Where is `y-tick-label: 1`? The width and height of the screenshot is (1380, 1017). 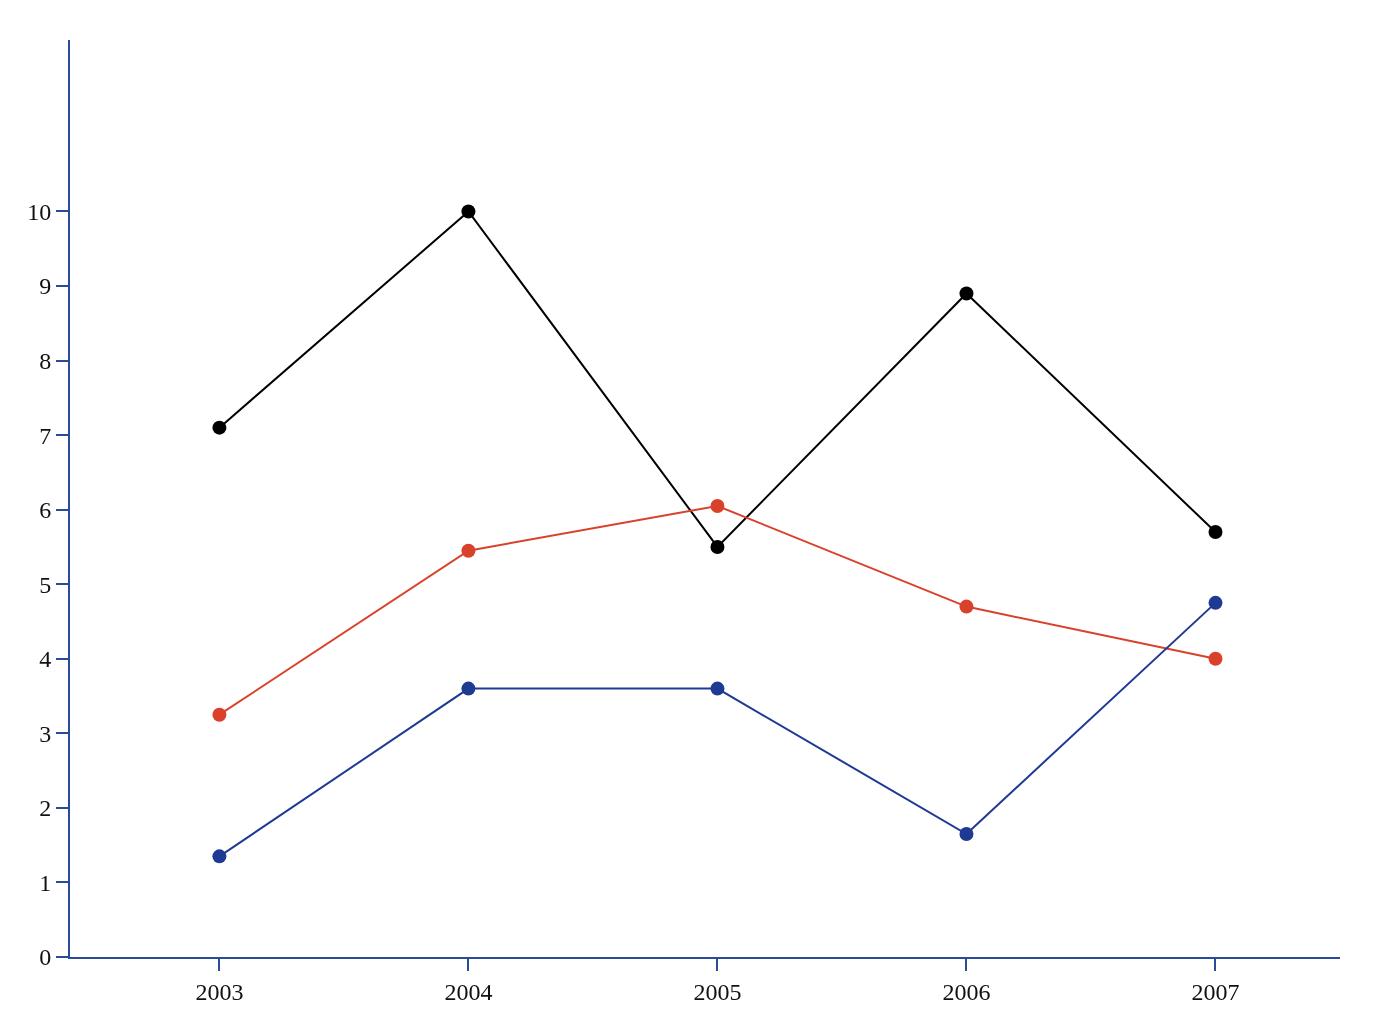 y-tick-label: 1 is located at coordinates (45, 882).